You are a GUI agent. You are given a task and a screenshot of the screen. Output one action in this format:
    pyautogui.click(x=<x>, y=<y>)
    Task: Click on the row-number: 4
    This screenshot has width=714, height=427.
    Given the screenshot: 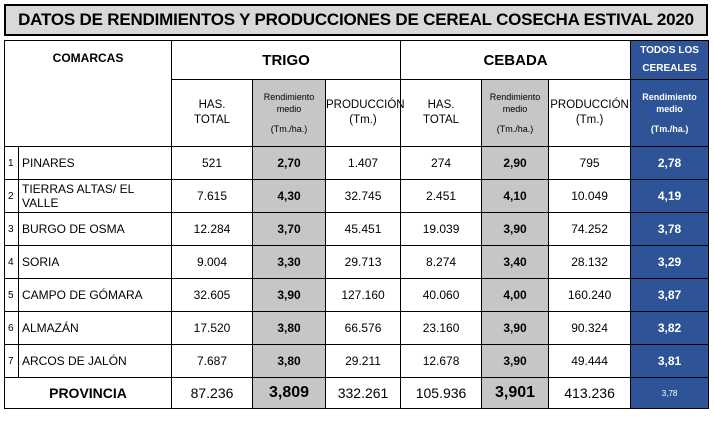 What is the action you would take?
    pyautogui.click(x=11, y=262)
    